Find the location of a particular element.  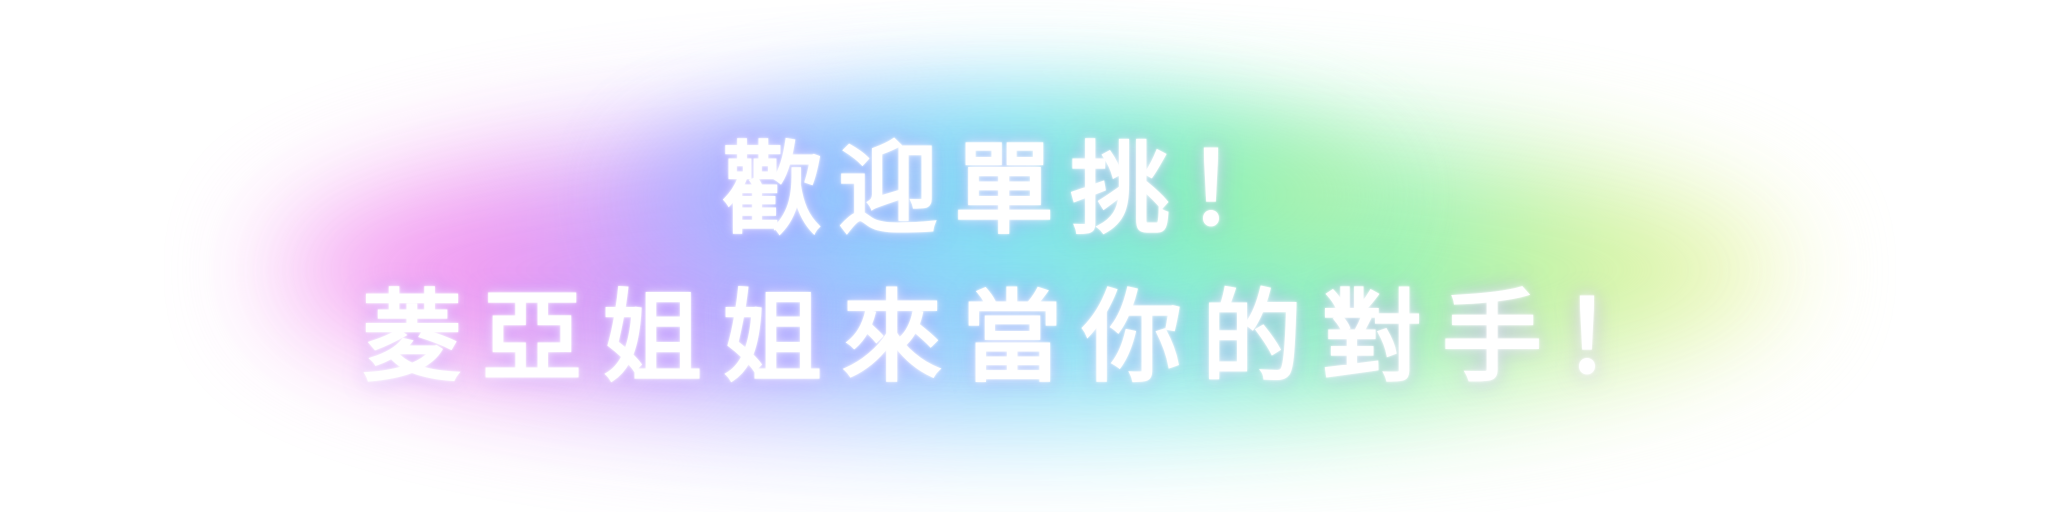

rainbow-glow-top is located at coordinates (1010, 195).